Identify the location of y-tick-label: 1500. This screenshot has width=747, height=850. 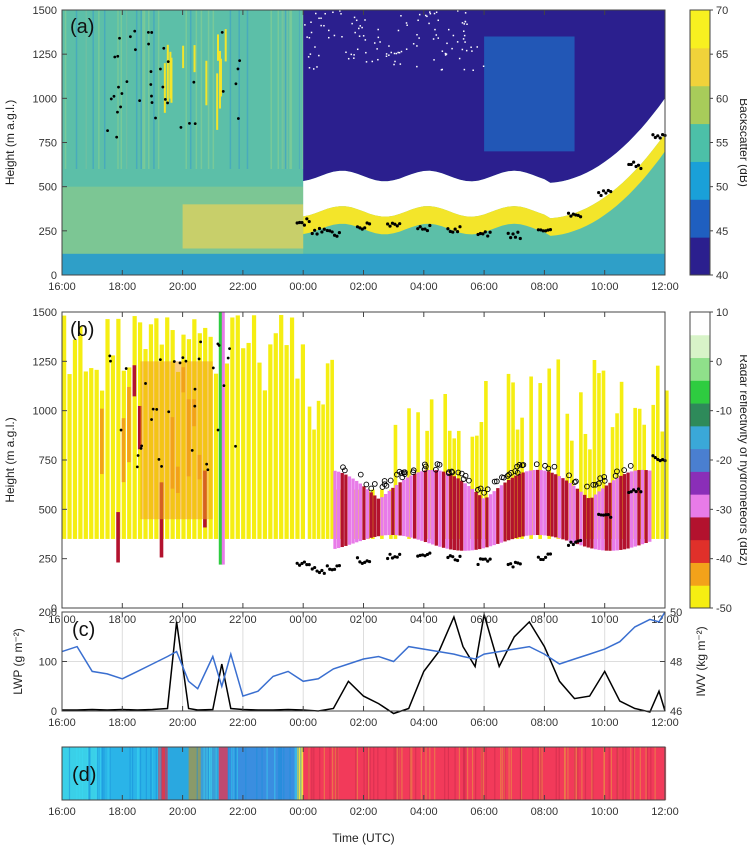
(45, 313).